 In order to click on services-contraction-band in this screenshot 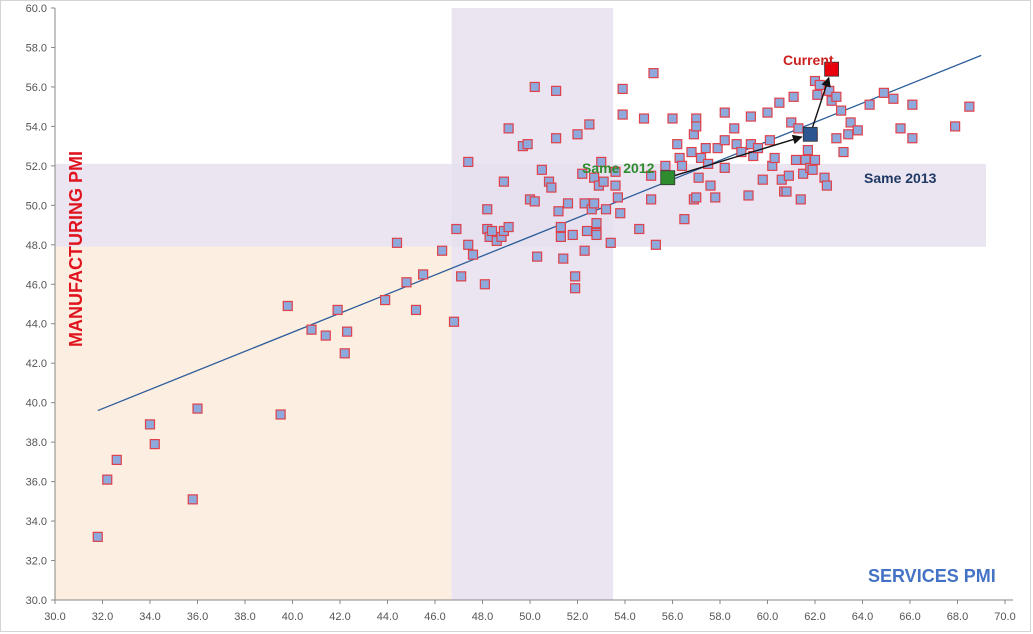, I will do `click(532, 304)`.